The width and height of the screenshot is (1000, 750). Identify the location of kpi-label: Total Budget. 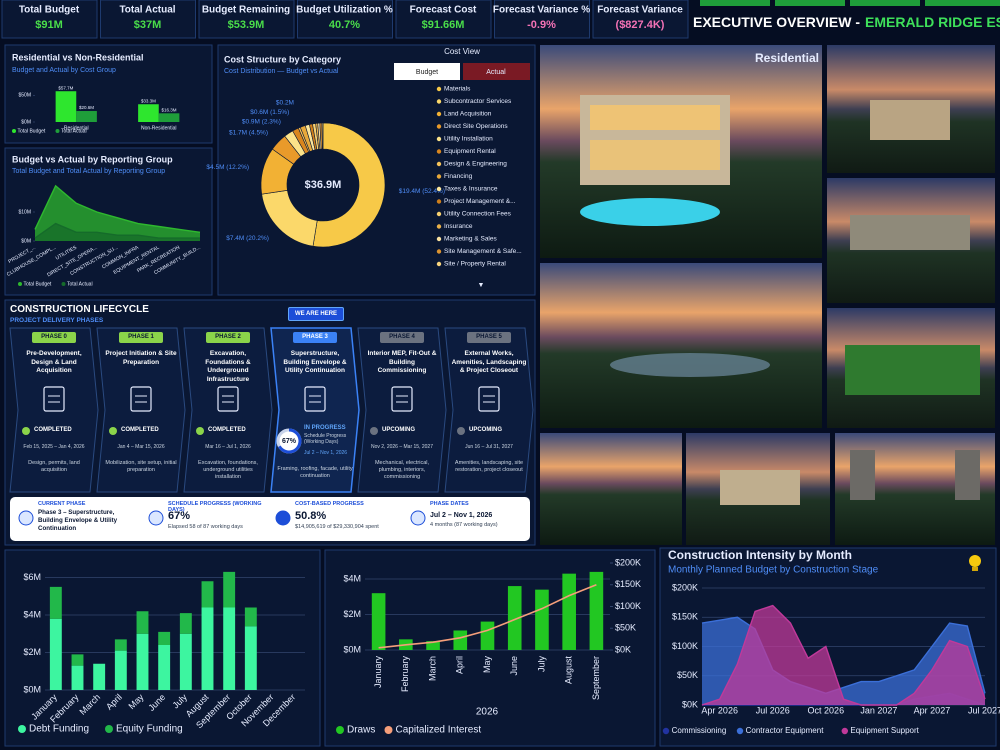
(49, 10).